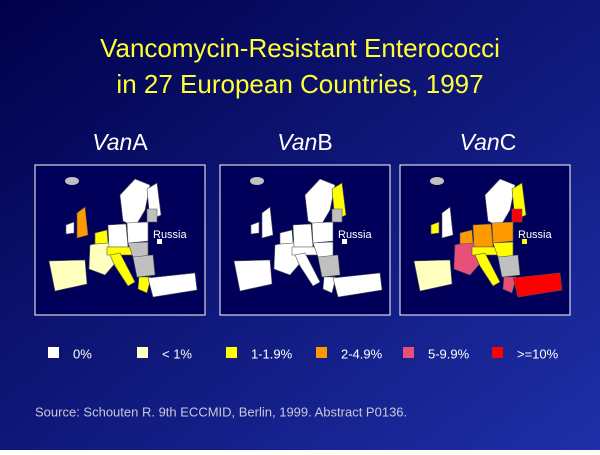  Describe the element at coordinates (508, 142) in the screenshot. I see `label-rest: C` at that location.